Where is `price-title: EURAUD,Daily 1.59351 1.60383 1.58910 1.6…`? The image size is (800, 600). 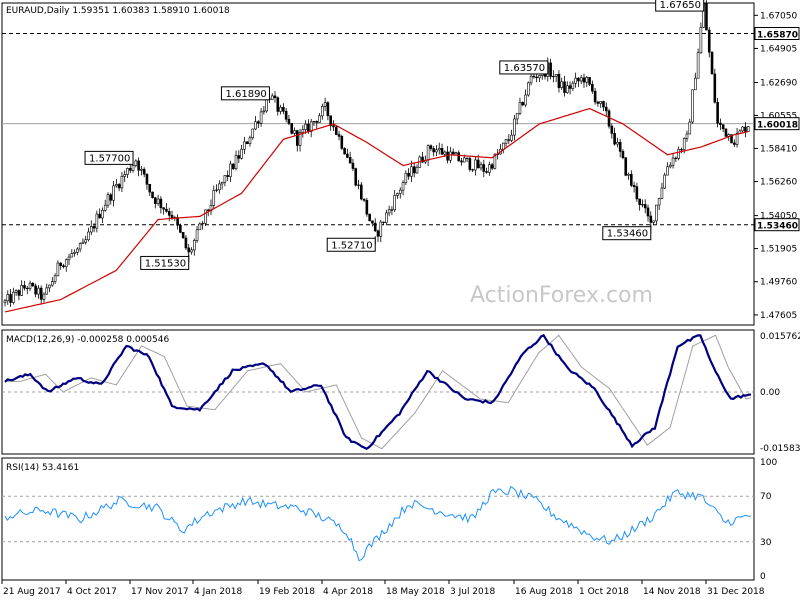 price-title: EURAUD,Daily 1.59351 1.60383 1.58910 1.6… is located at coordinates (118, 11).